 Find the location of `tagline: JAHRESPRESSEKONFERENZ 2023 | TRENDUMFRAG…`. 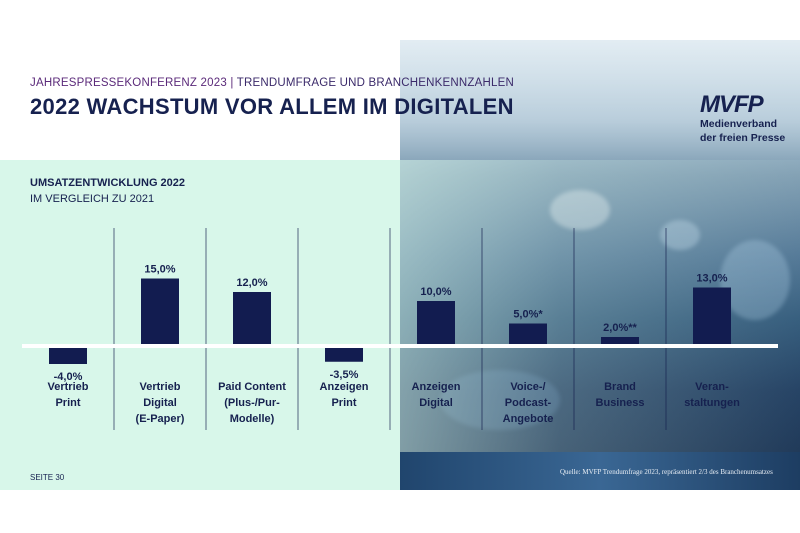

tagline: JAHRESPRESSEKONFERENZ 2023 | TRENDUMFRAG… is located at coordinates (272, 83).